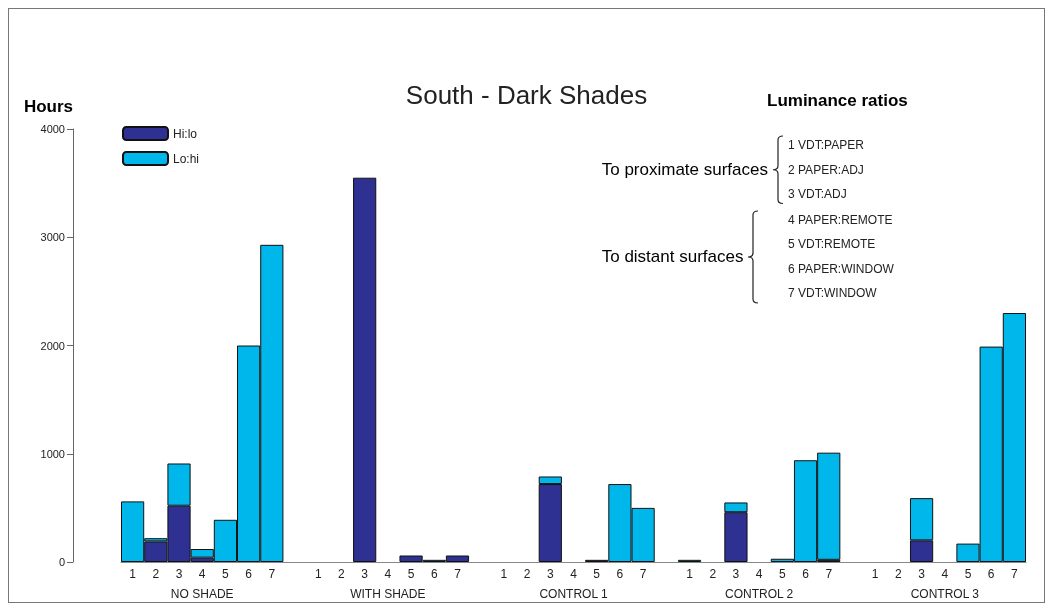  What do you see at coordinates (185, 133) in the screenshot?
I see `legend-label: Hi:lo` at bounding box center [185, 133].